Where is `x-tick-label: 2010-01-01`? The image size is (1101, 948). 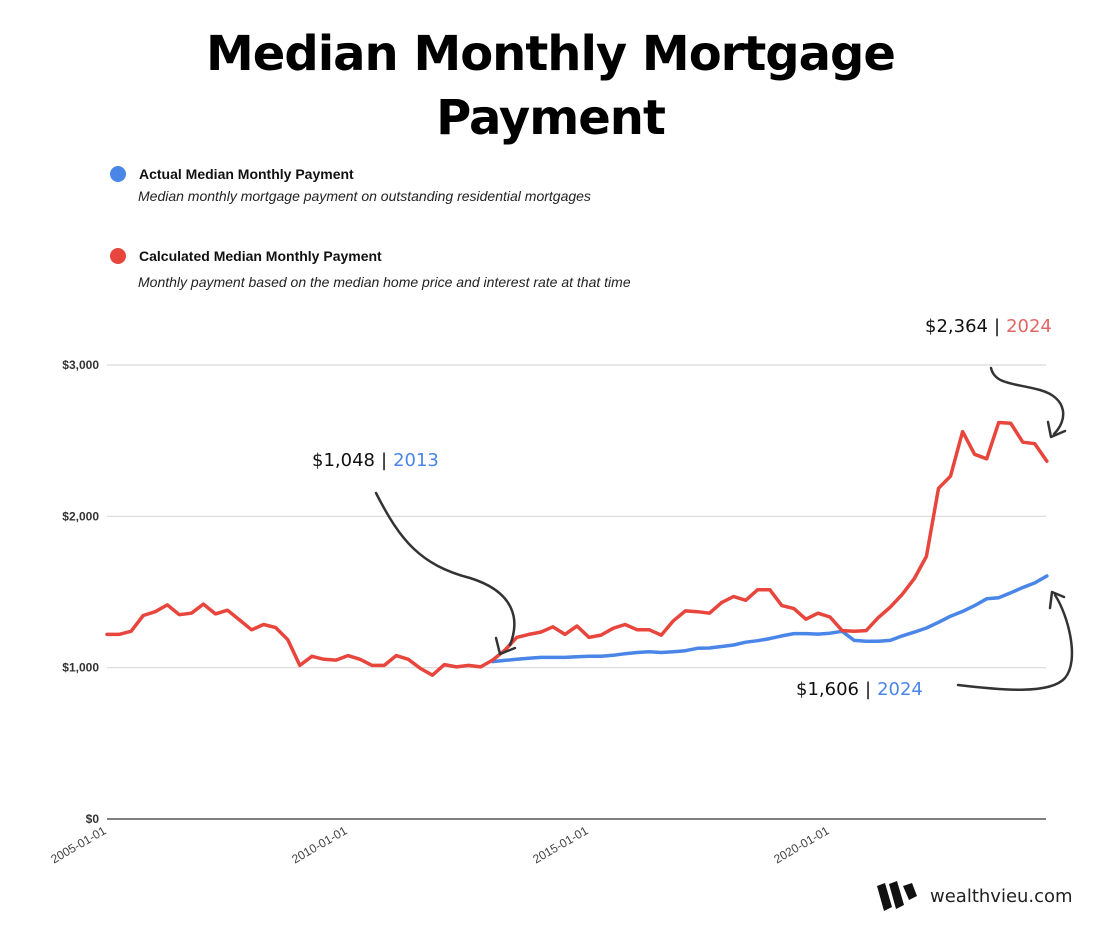
x-tick-label: 2010-01-01 is located at coordinates (319, 844).